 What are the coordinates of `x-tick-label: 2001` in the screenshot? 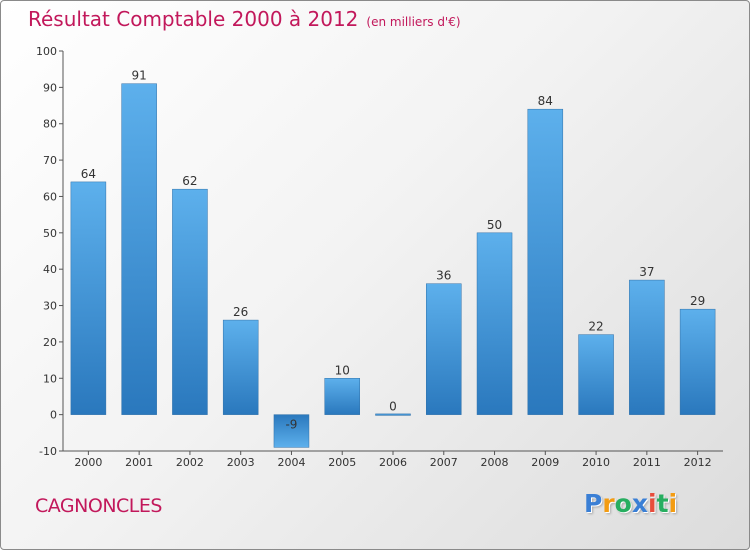 It's located at (139, 462).